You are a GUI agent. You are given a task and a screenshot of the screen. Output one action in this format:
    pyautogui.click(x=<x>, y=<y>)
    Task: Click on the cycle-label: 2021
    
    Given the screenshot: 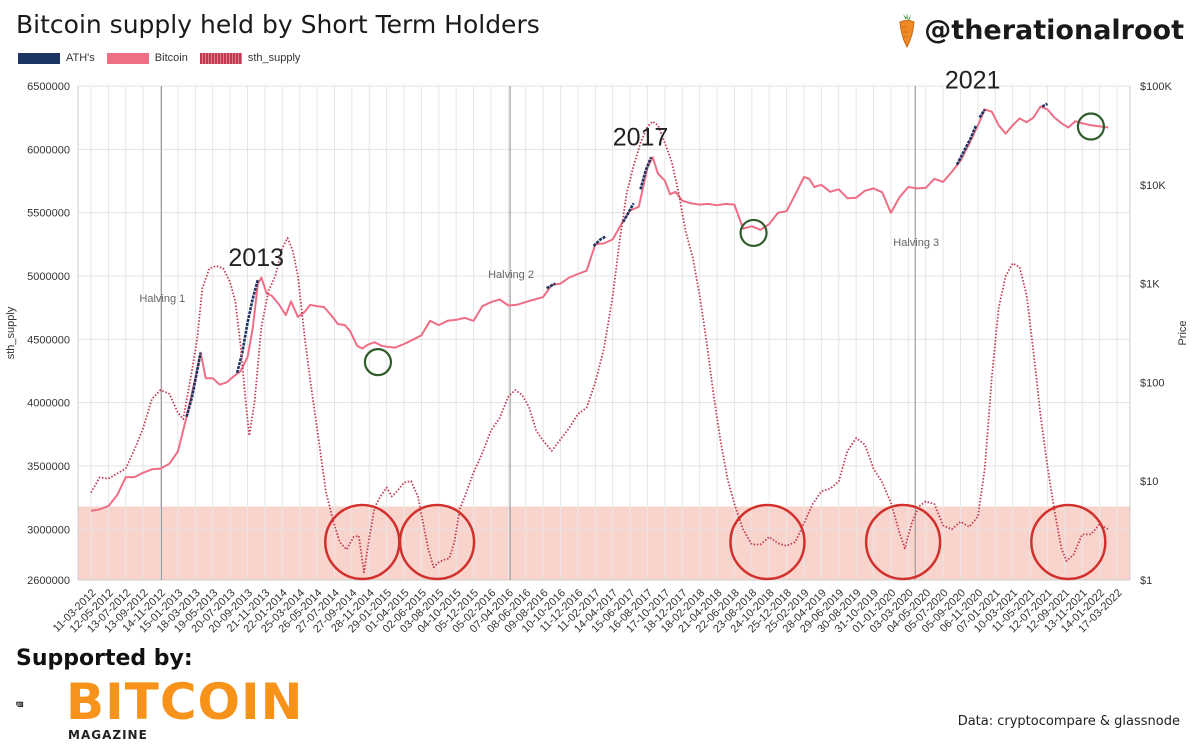 What is the action you would take?
    pyautogui.click(x=973, y=82)
    